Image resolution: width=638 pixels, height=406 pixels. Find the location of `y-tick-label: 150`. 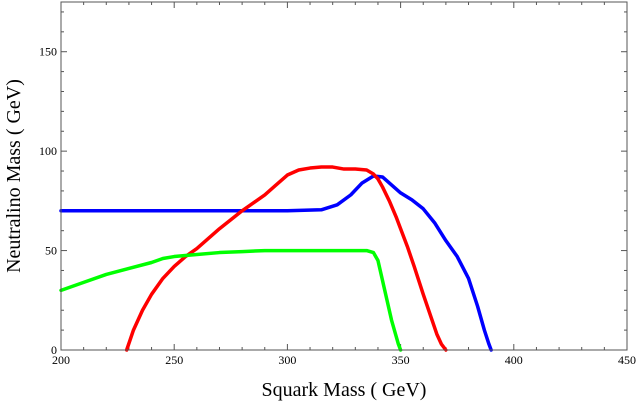

y-tick-label: 150 is located at coordinates (48, 52).